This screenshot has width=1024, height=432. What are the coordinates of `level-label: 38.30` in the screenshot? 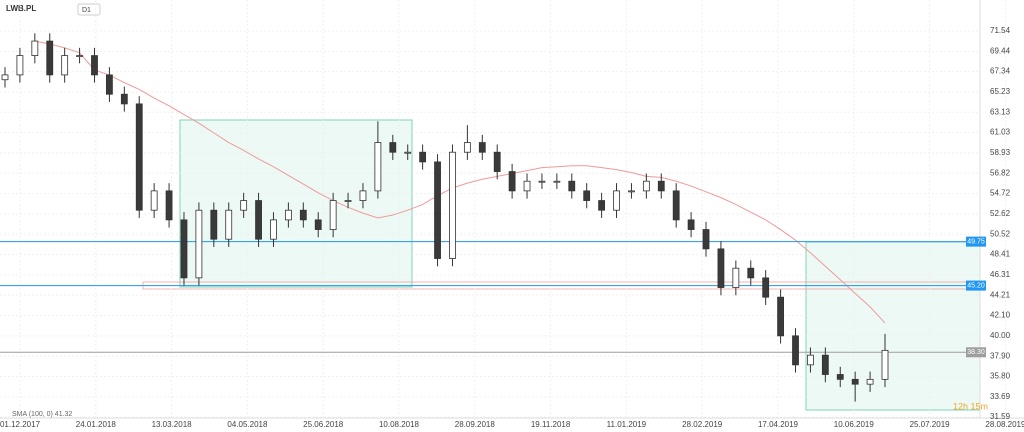 It's located at (976, 352).